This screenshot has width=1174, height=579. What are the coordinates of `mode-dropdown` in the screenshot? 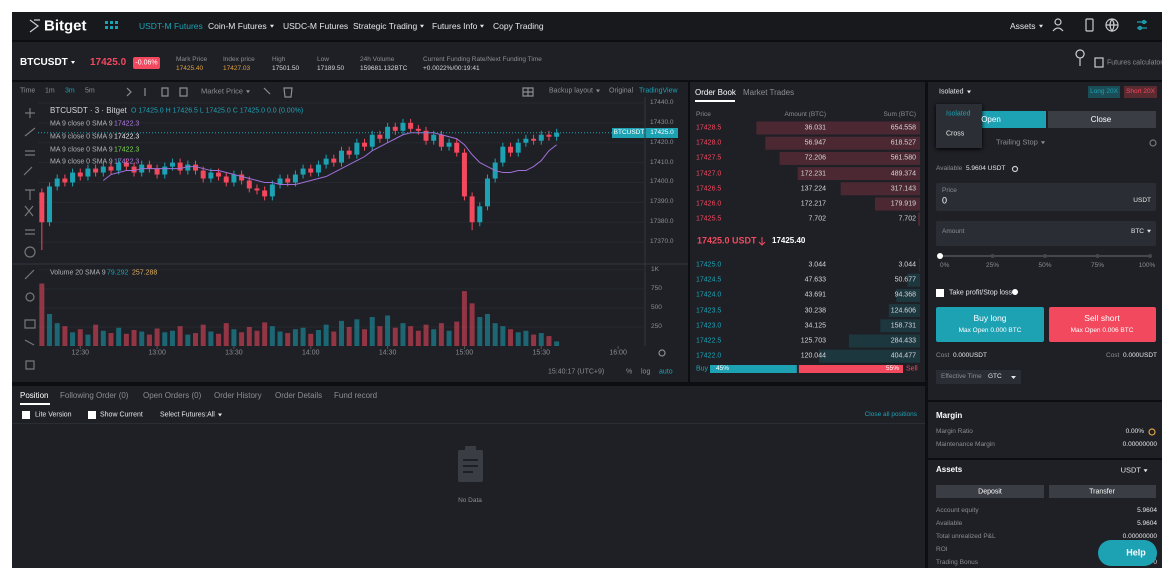 It's located at (959, 126).